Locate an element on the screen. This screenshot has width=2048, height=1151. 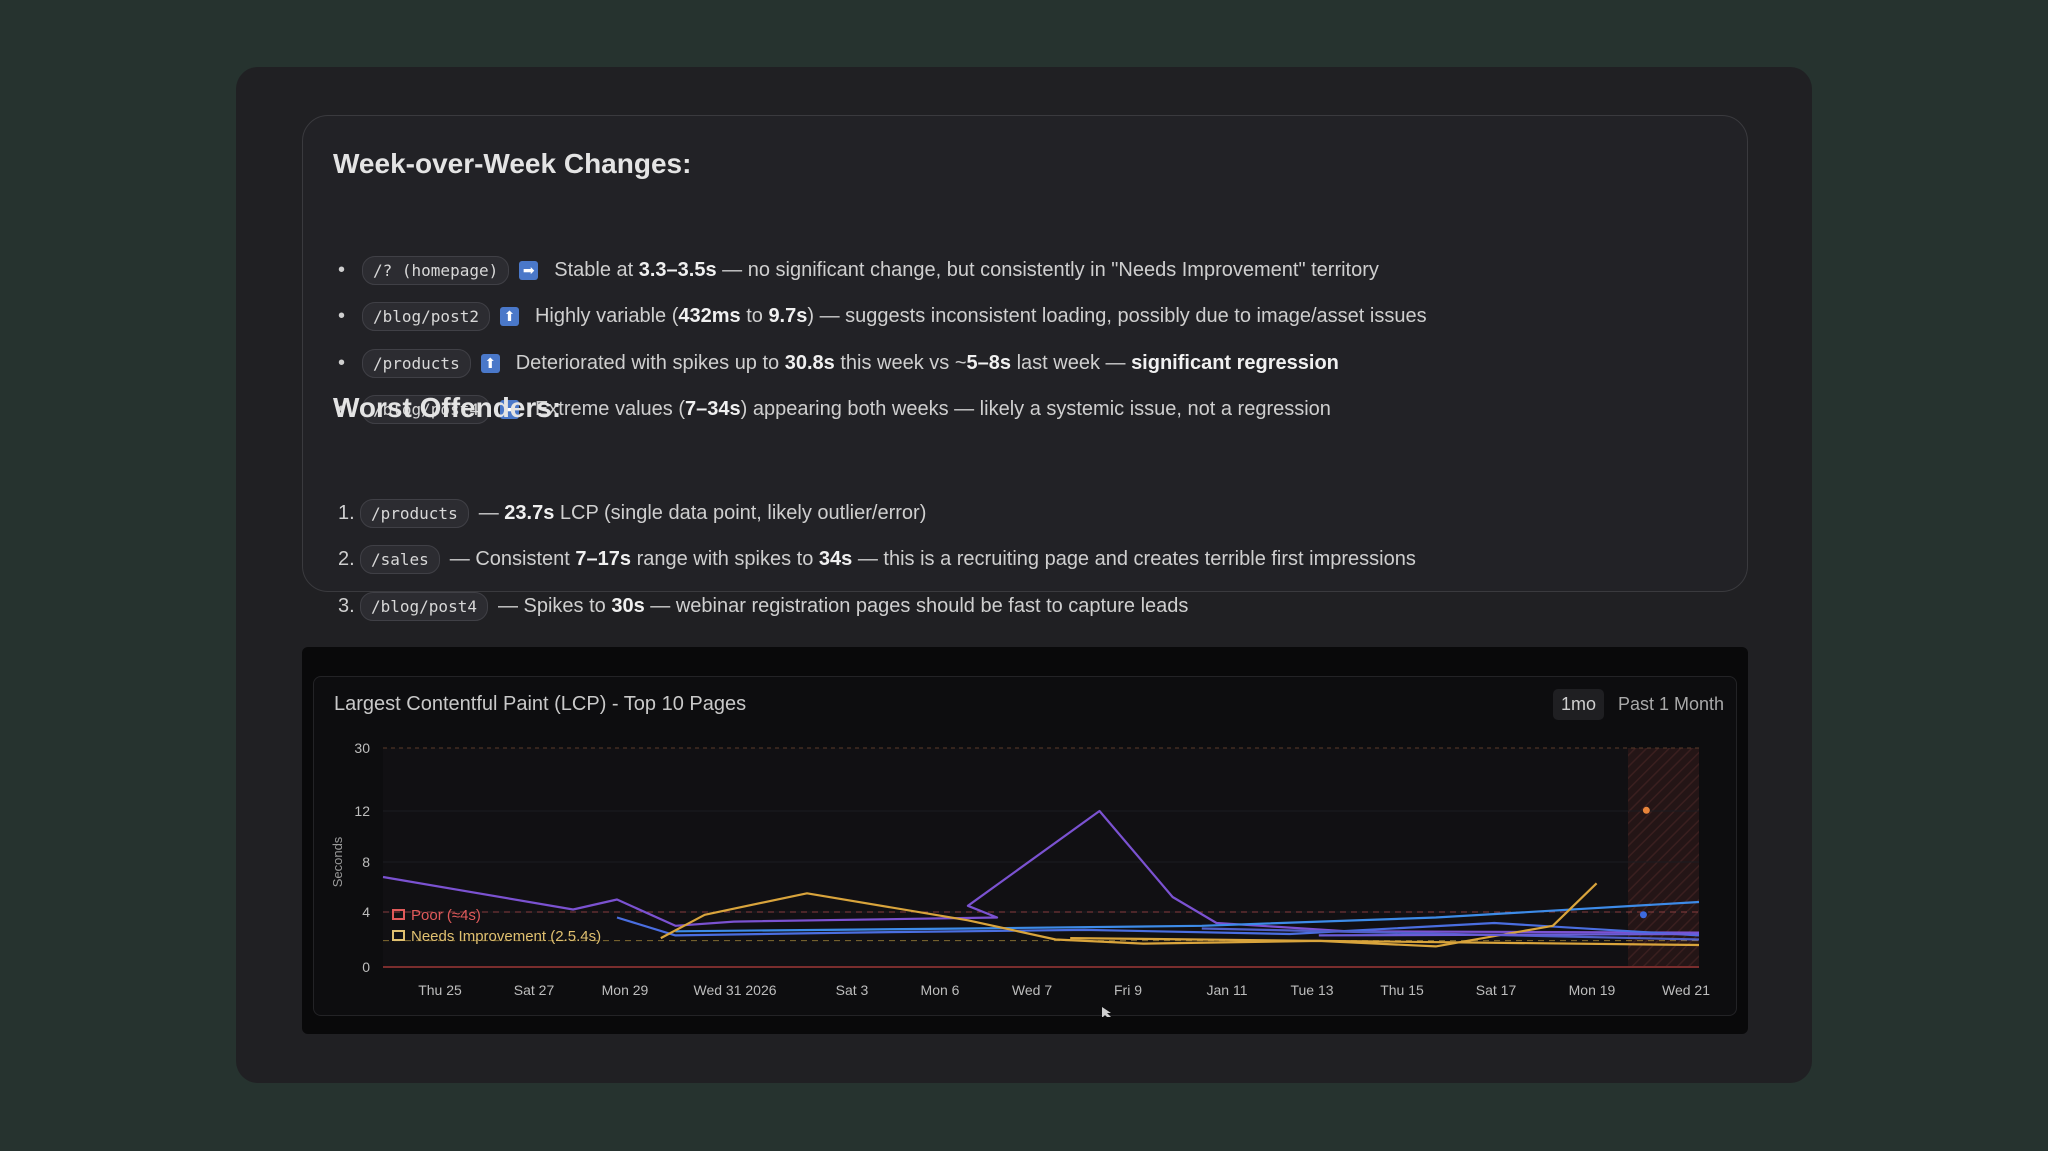
x-tick-label: Mon 29 is located at coordinates (625, 990).